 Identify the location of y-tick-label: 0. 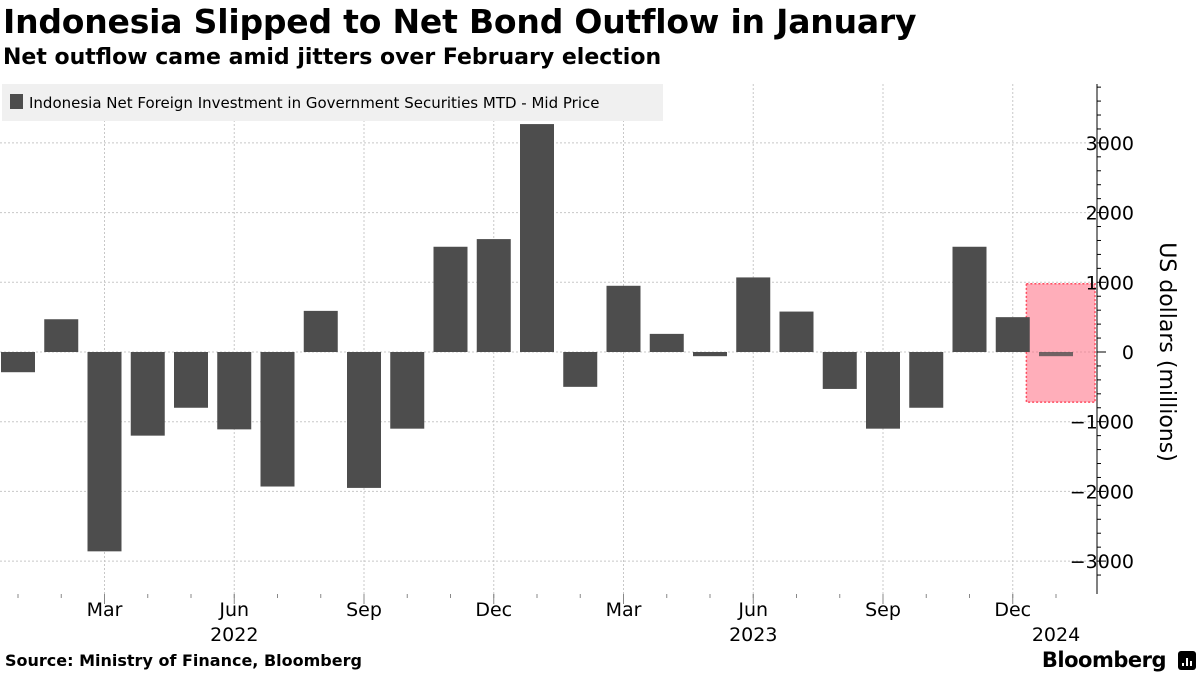
(1128, 353).